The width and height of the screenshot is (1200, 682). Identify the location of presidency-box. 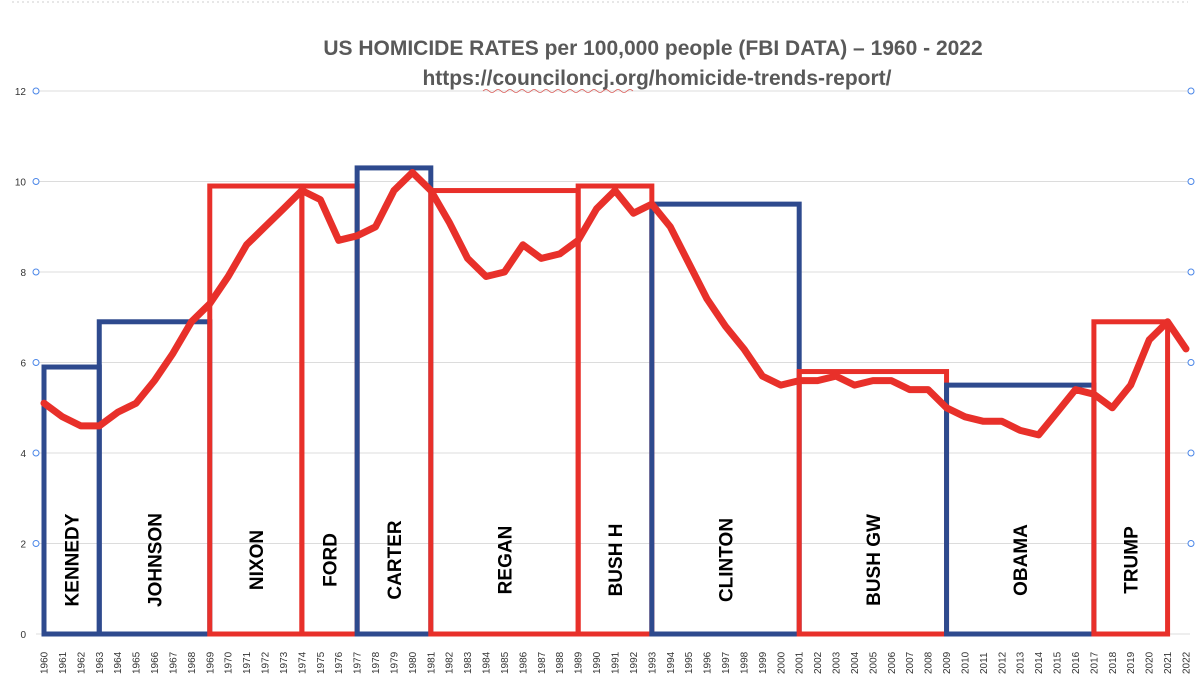
(1131, 478).